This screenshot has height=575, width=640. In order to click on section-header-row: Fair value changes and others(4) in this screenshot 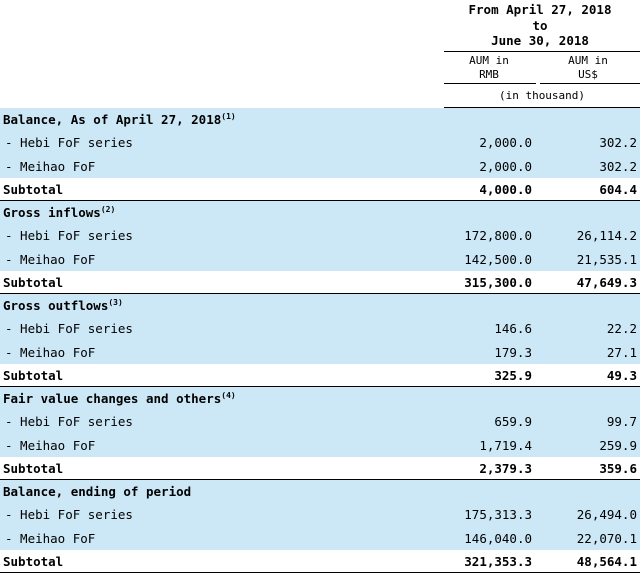, I will do `click(320, 399)`.